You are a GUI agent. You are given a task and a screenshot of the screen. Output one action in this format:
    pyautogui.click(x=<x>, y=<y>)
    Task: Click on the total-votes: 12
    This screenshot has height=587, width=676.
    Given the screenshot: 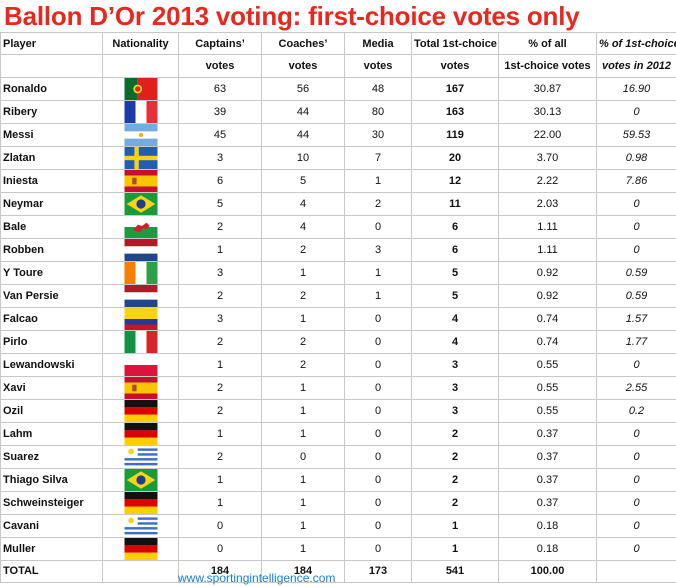 What is the action you would take?
    pyautogui.click(x=455, y=180)
    